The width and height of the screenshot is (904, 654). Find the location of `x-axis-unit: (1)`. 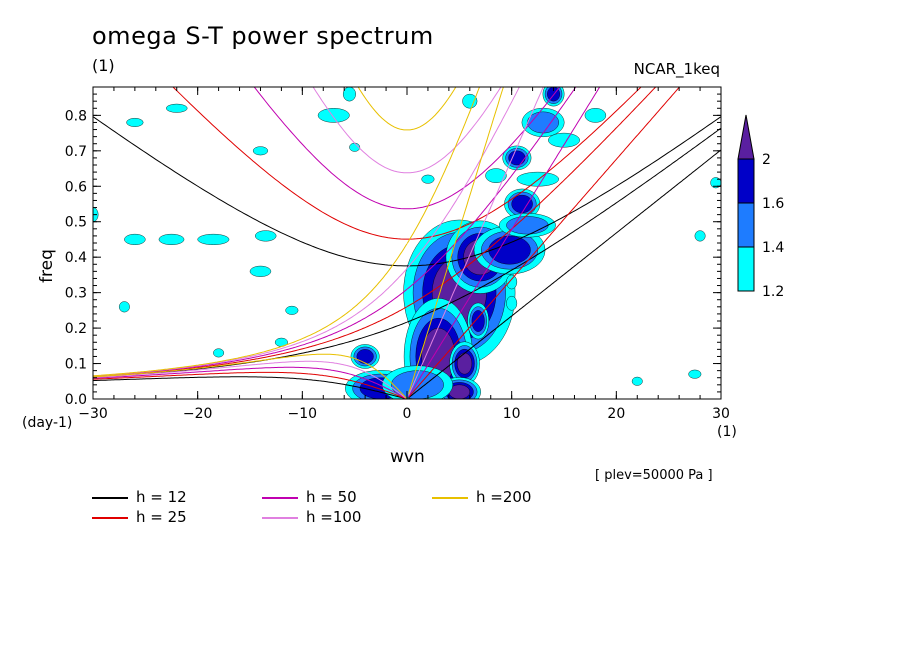

x-axis-unit: (1) is located at coordinates (727, 432).